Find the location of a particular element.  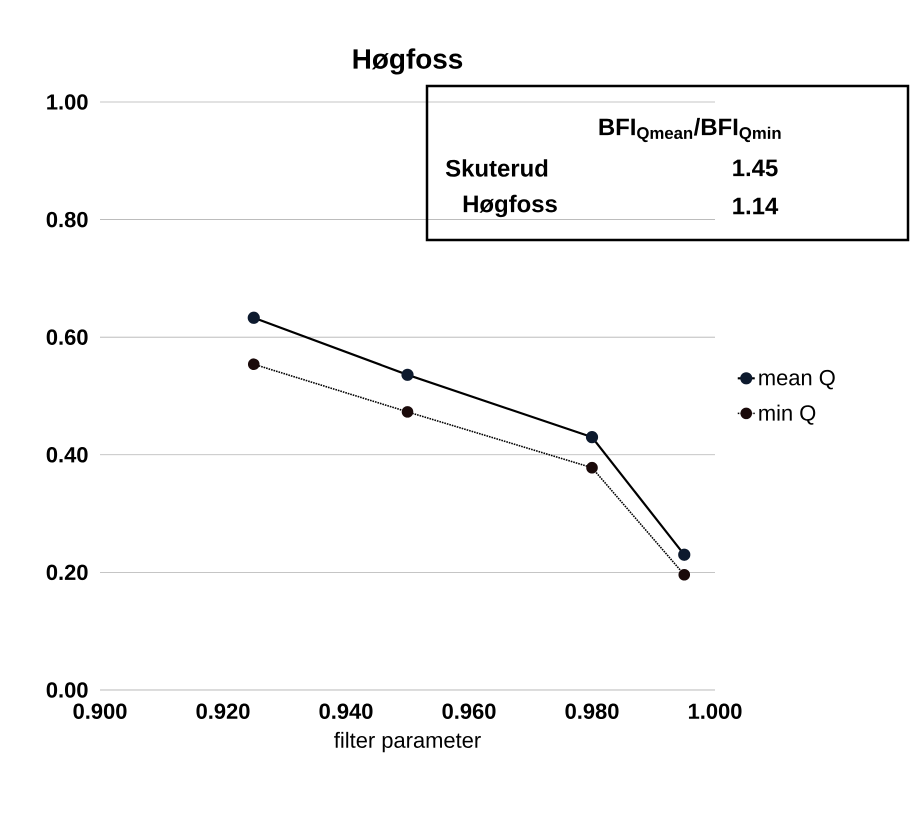

legend-label: min Q is located at coordinates (787, 414).